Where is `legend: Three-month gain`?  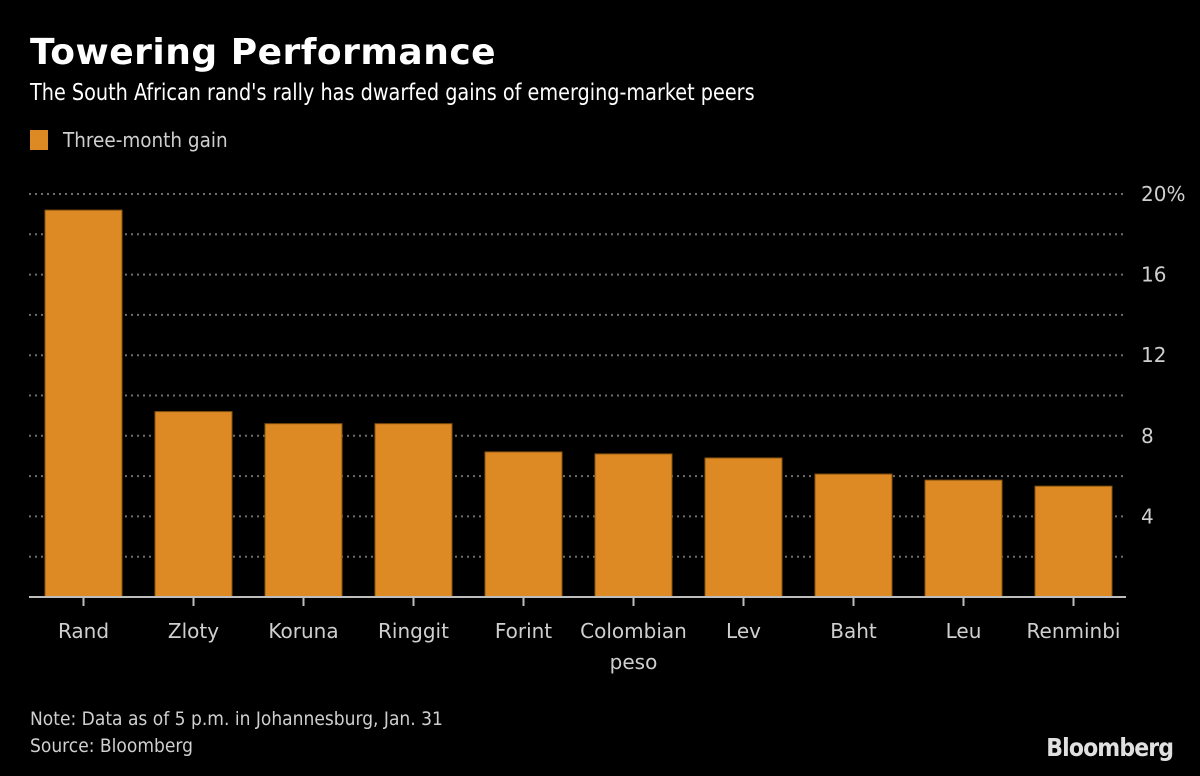
legend: Three-month gain is located at coordinates (136, 140).